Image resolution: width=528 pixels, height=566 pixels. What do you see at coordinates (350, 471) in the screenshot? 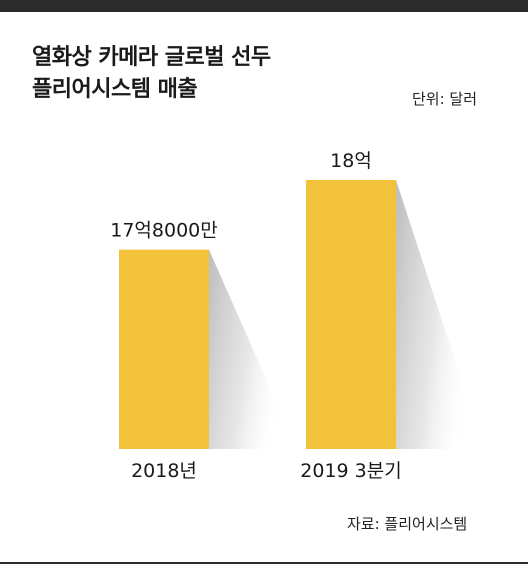
I see `category-label-1: 2019 3분기` at bounding box center [350, 471].